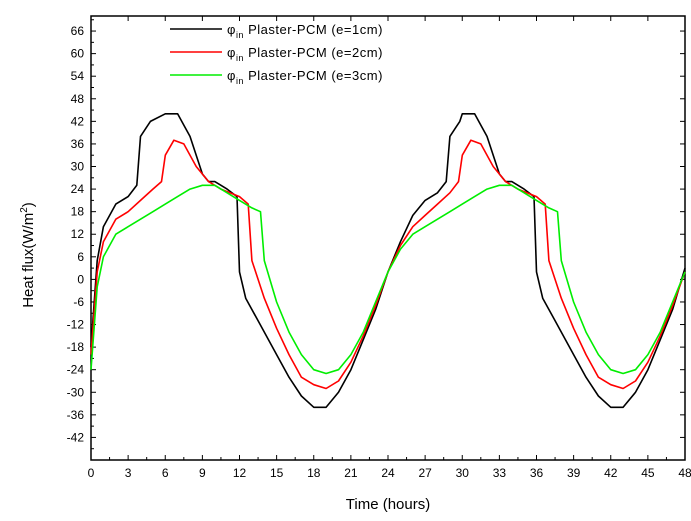 This screenshot has width=691, height=521. Describe the element at coordinates (80, 257) in the screenshot. I see `y-tick-label: 6` at that location.